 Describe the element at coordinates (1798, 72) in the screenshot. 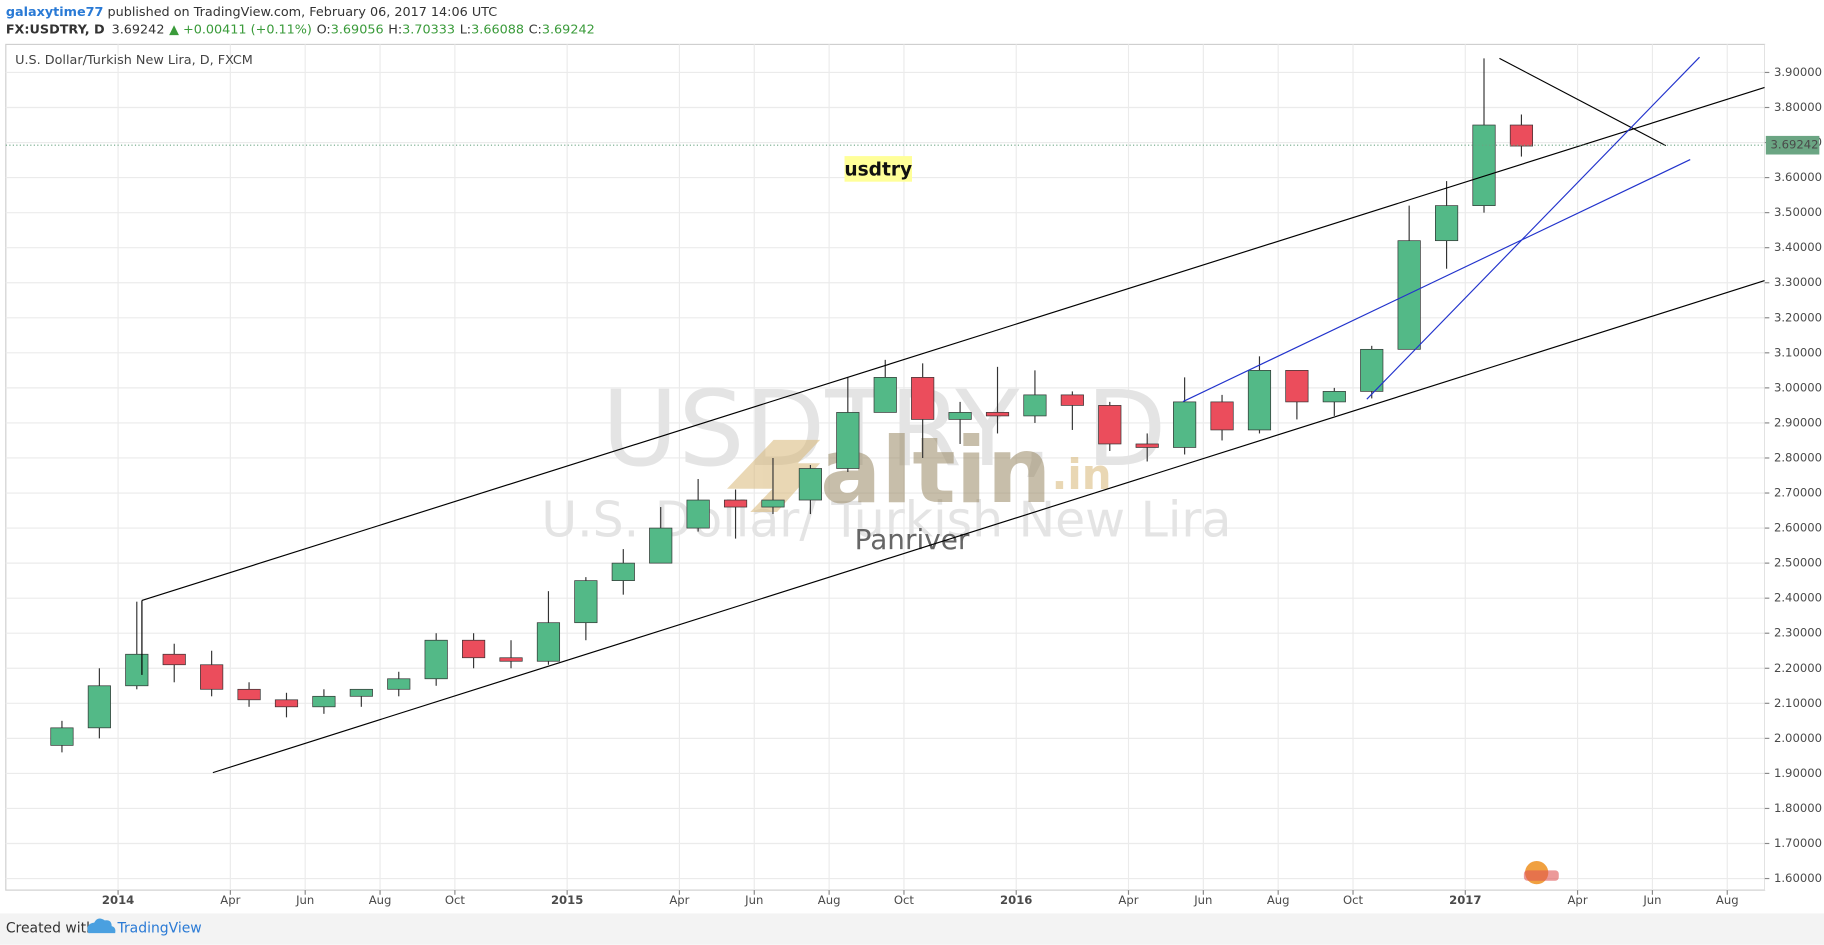

I see `y-tick-label: 3.90000` at that location.